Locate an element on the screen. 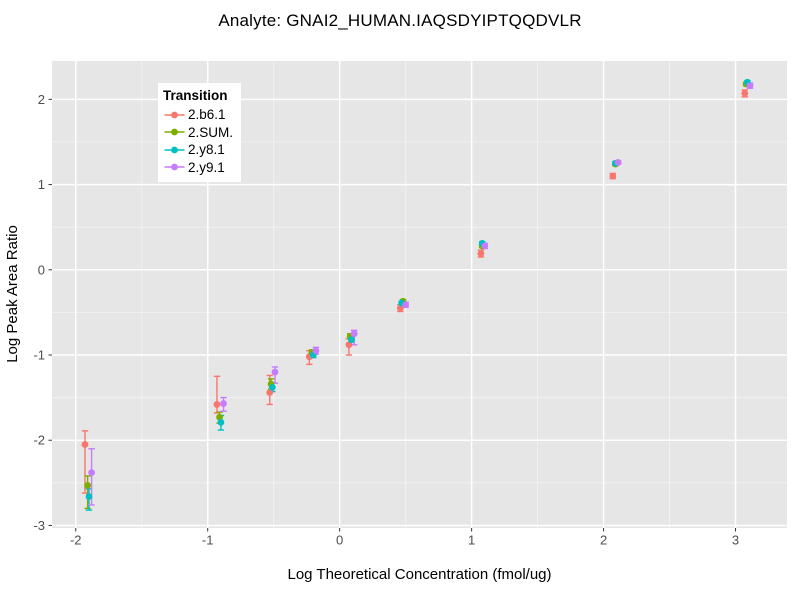 The image size is (800, 600). legend-item-label: 2.y8.1 is located at coordinates (206, 150).